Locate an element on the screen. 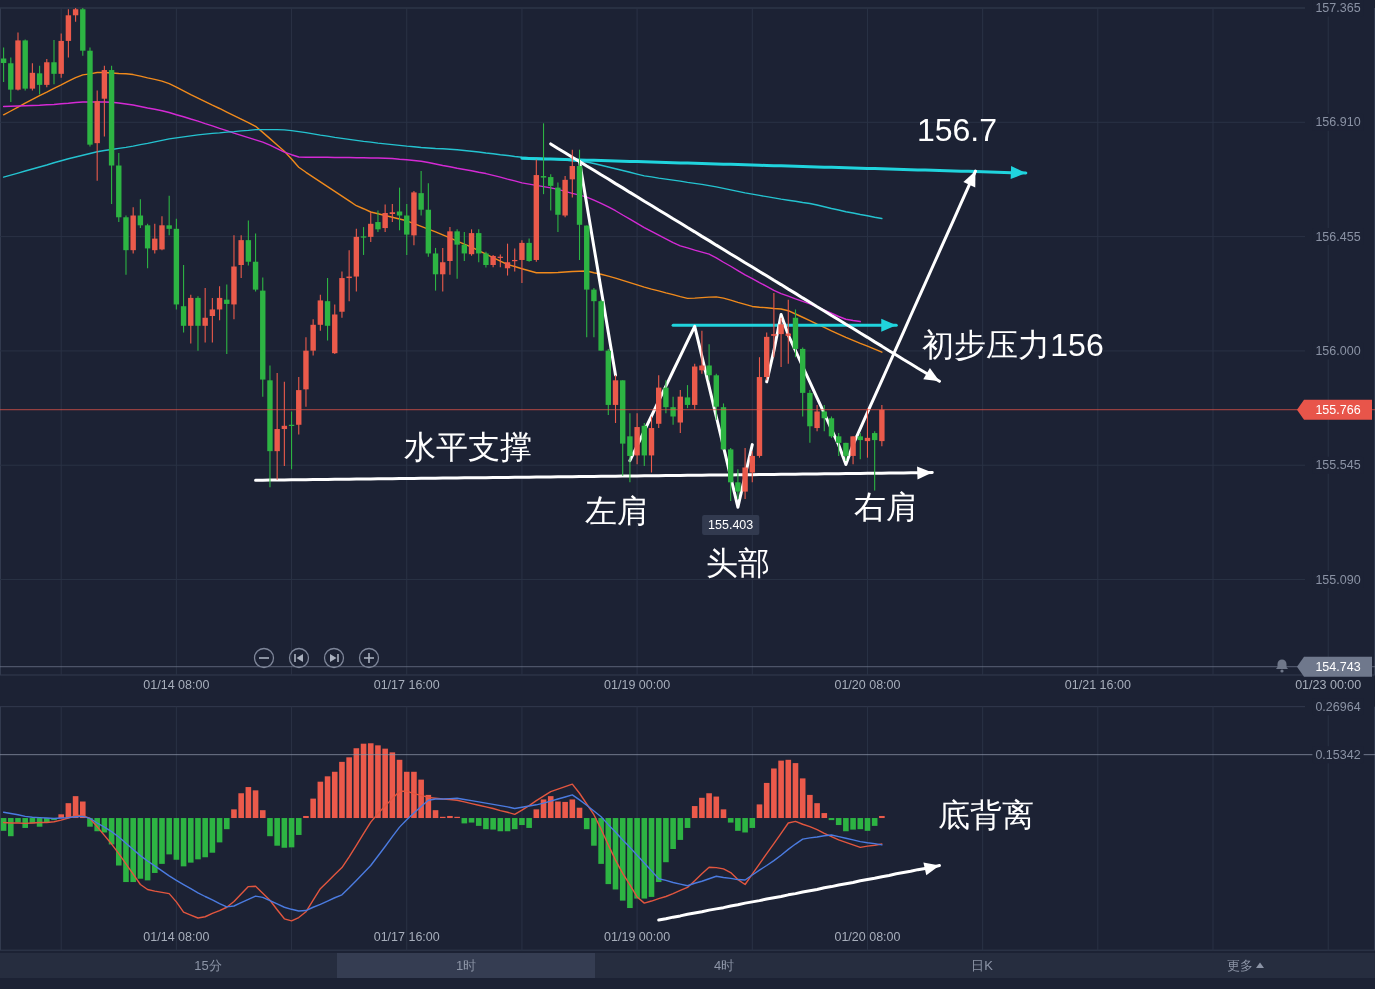 This screenshot has height=989, width=1375. annotation: 左肩 is located at coordinates (617, 511).